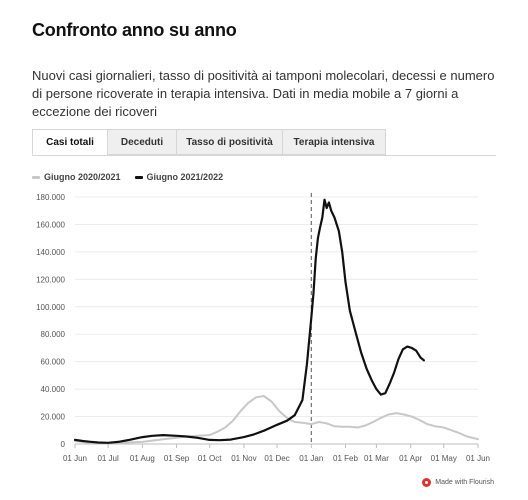 The height and width of the screenshot is (500, 528). I want to click on x-tick-label: 01 Oct, so click(210, 458).